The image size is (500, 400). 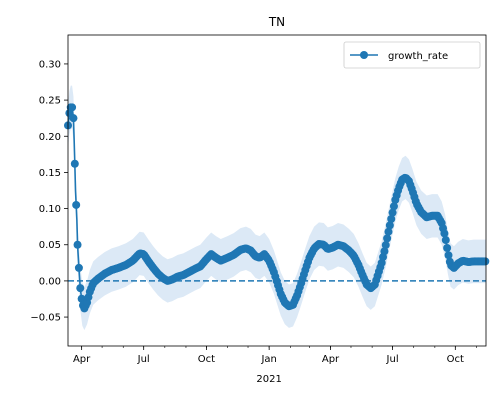 I want to click on legend-marker-sample, so click(x=364, y=55).